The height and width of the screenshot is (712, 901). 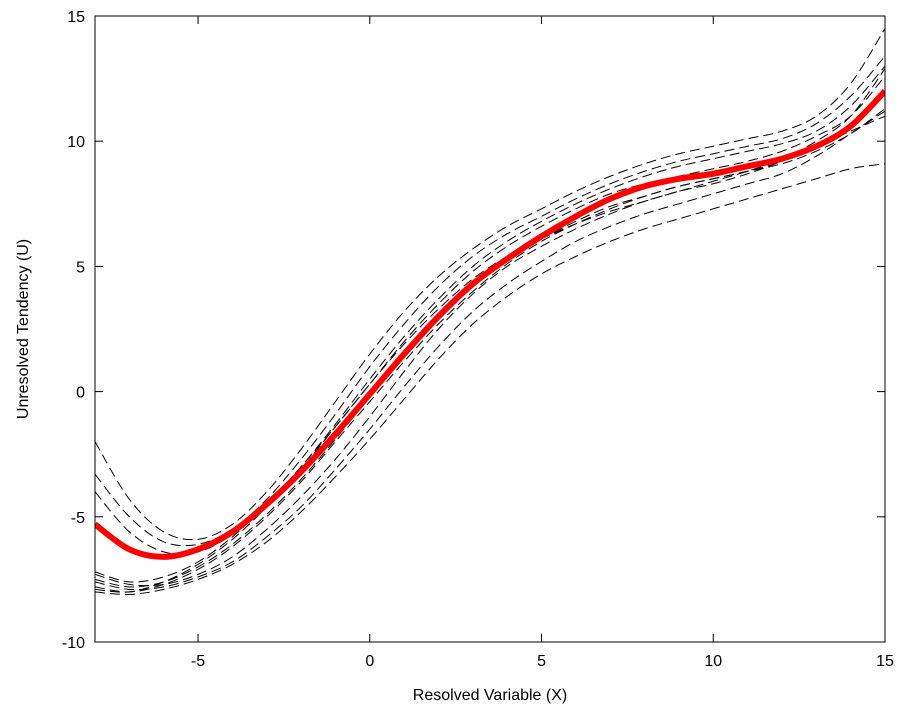 What do you see at coordinates (23, 329) in the screenshot?
I see `y-axis-label: Unresolved Tendency (U)` at bounding box center [23, 329].